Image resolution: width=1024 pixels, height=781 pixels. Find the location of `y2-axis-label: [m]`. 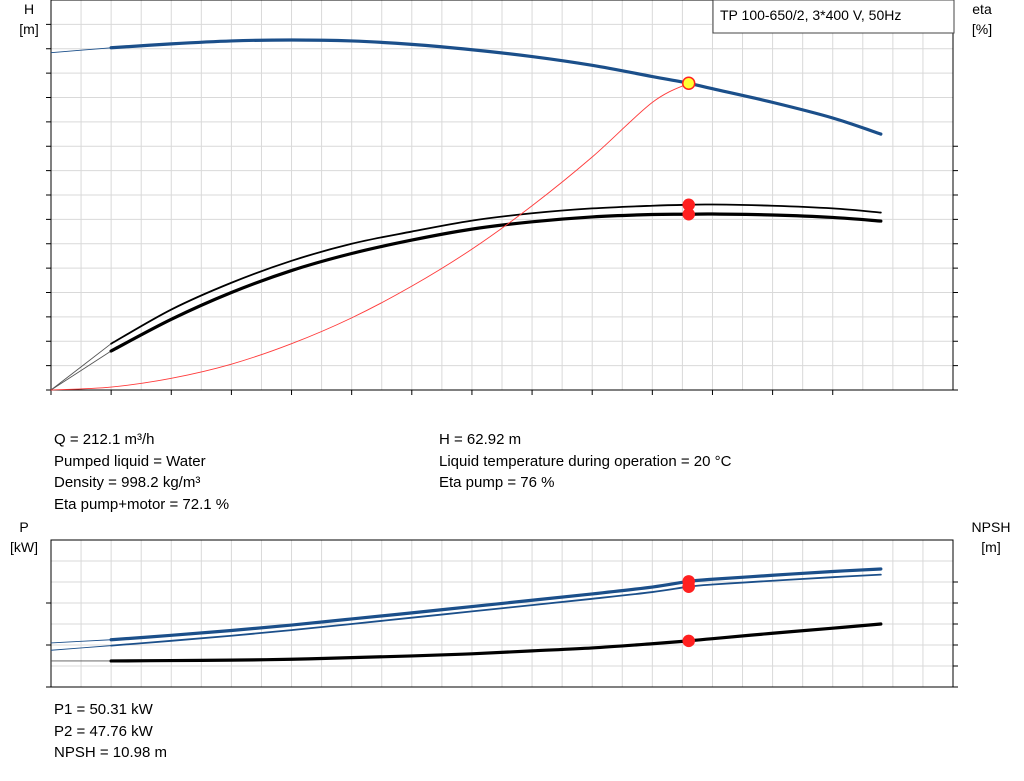

y2-axis-label: [m] is located at coordinates (990, 547).